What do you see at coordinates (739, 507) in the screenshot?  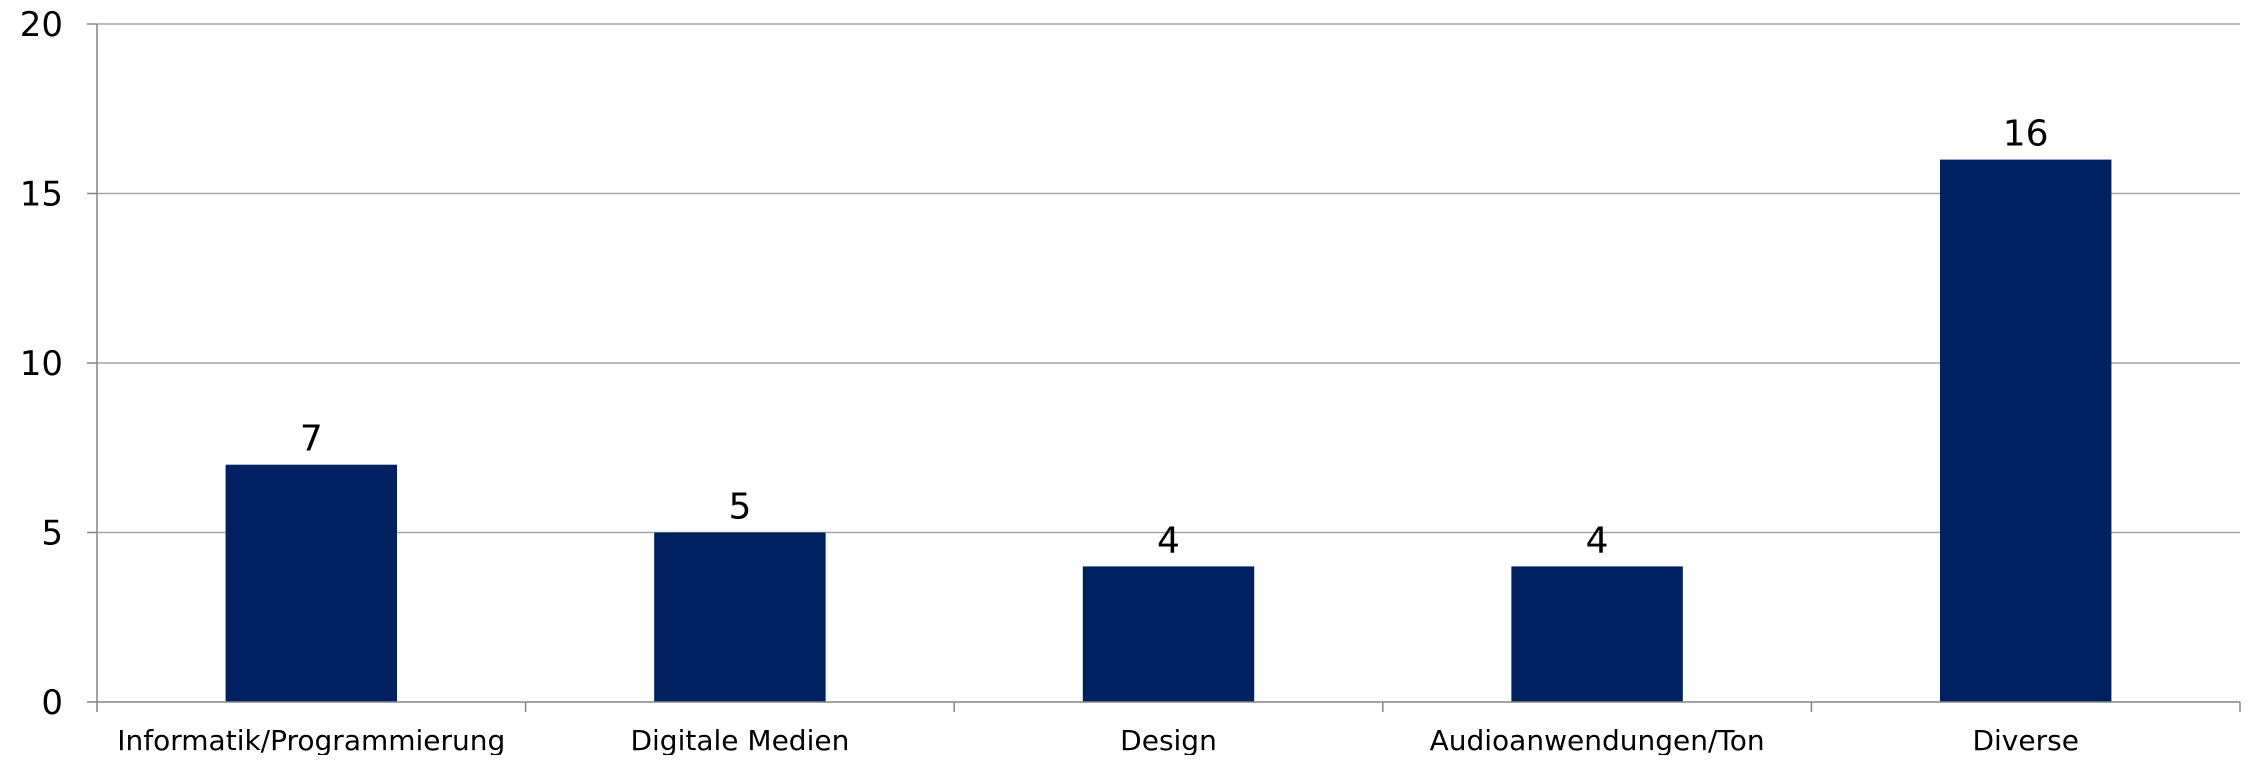 I see `data-label: 5` at bounding box center [739, 507].